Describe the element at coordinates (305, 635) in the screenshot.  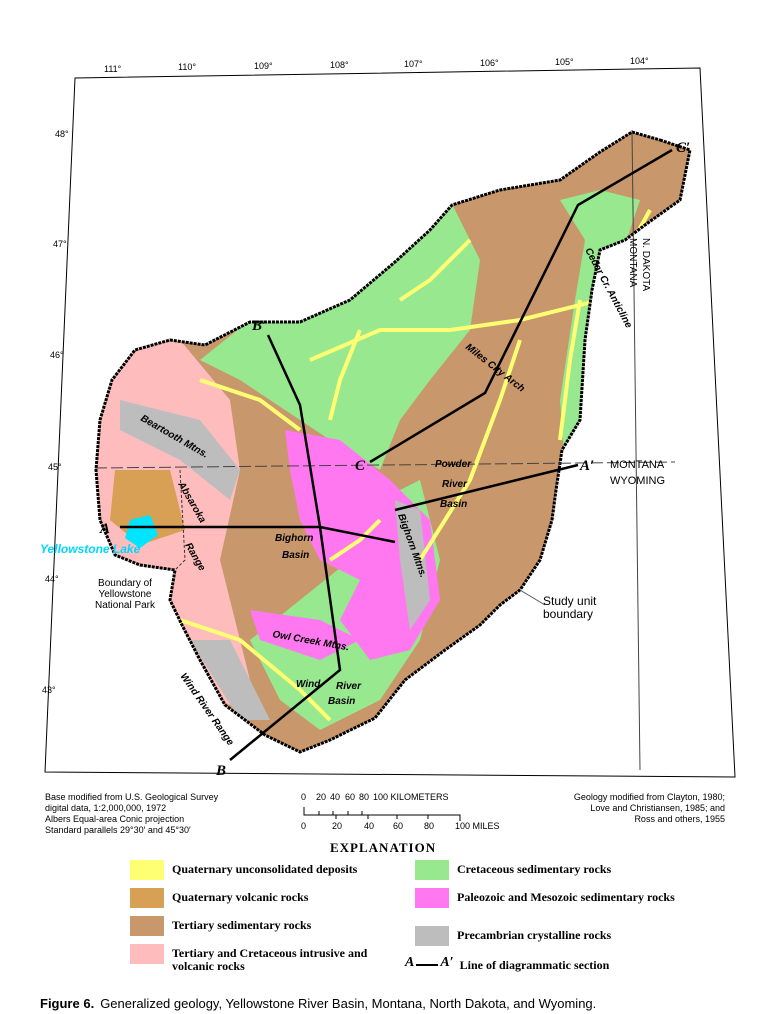
I see `unit-paleozoic-owlcreek` at that location.